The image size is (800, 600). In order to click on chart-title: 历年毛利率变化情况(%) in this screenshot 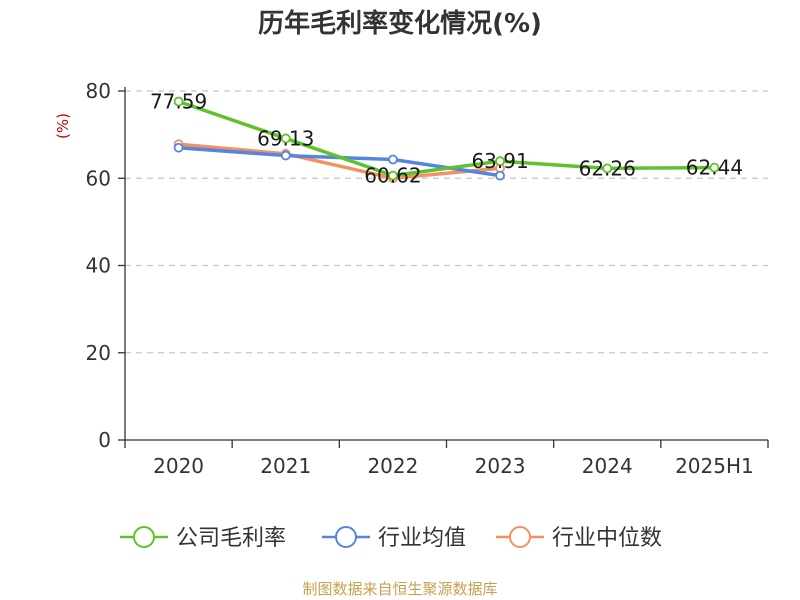, I will do `click(400, 23)`.